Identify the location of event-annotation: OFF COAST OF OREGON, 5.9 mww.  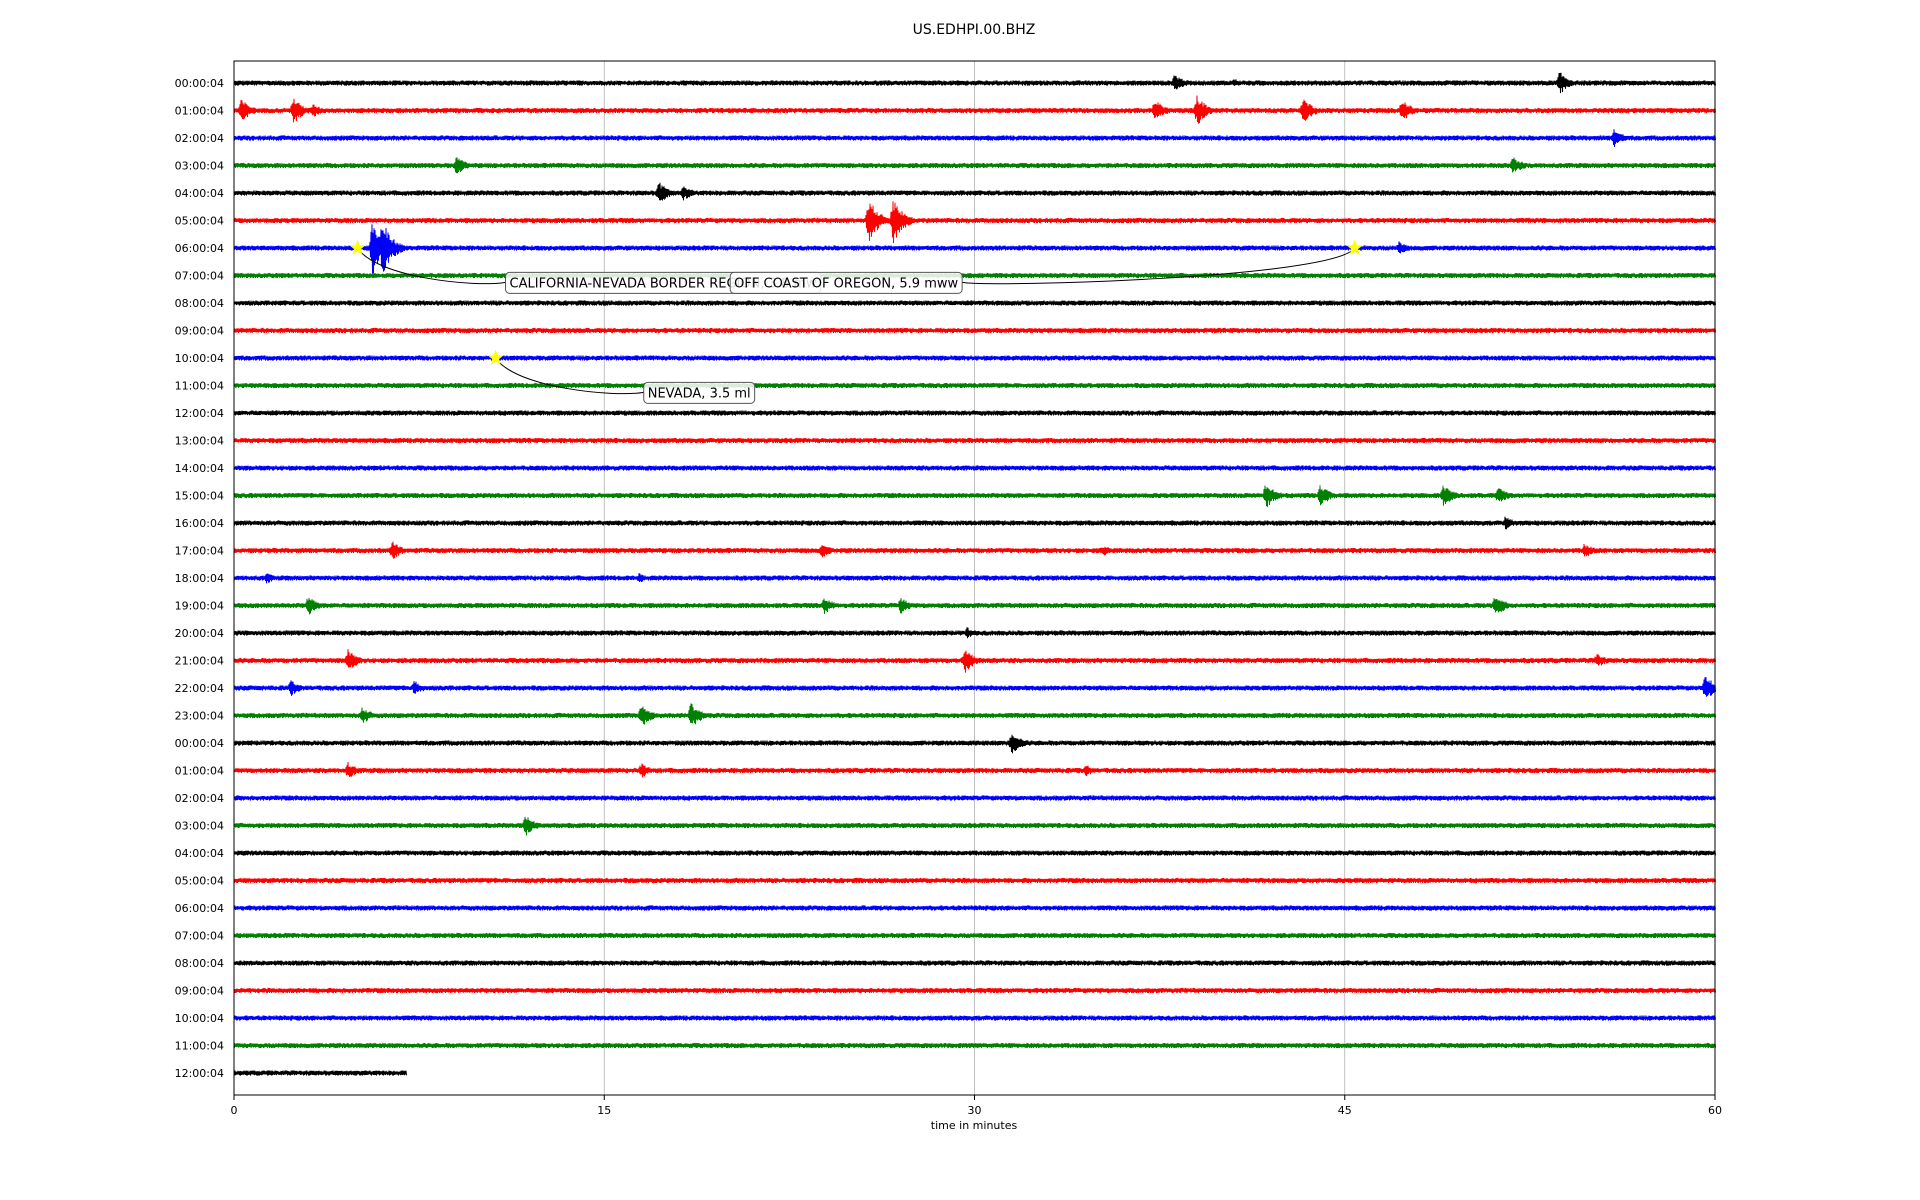
(1046, 266).